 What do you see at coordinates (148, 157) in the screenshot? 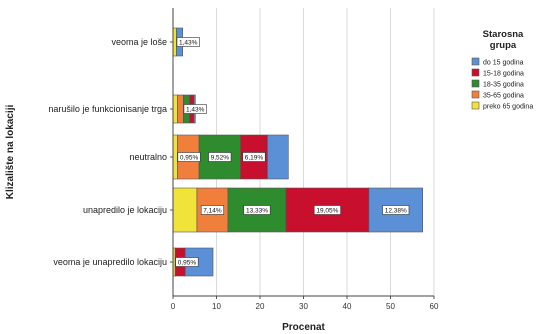
I see `category-label: neutralno` at bounding box center [148, 157].